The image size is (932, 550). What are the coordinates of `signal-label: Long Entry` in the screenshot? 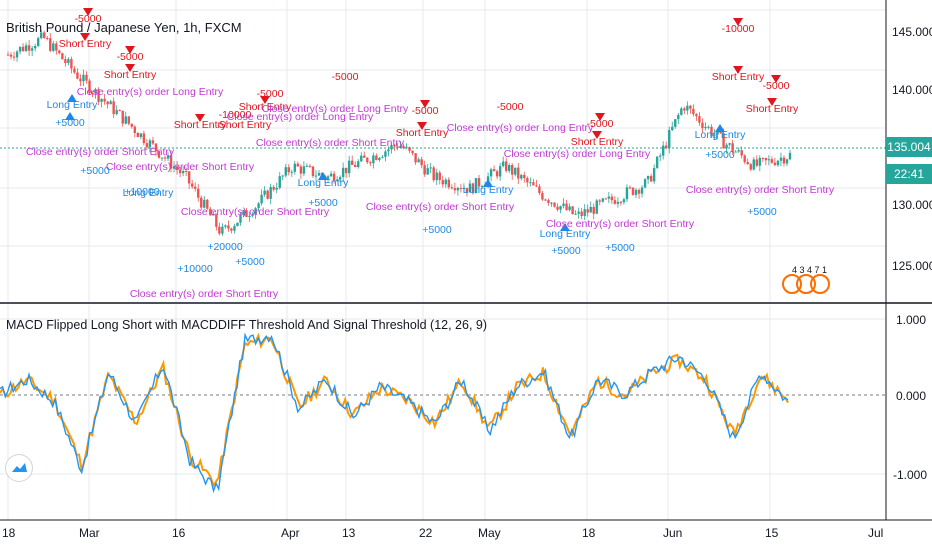 It's located at (324, 183).